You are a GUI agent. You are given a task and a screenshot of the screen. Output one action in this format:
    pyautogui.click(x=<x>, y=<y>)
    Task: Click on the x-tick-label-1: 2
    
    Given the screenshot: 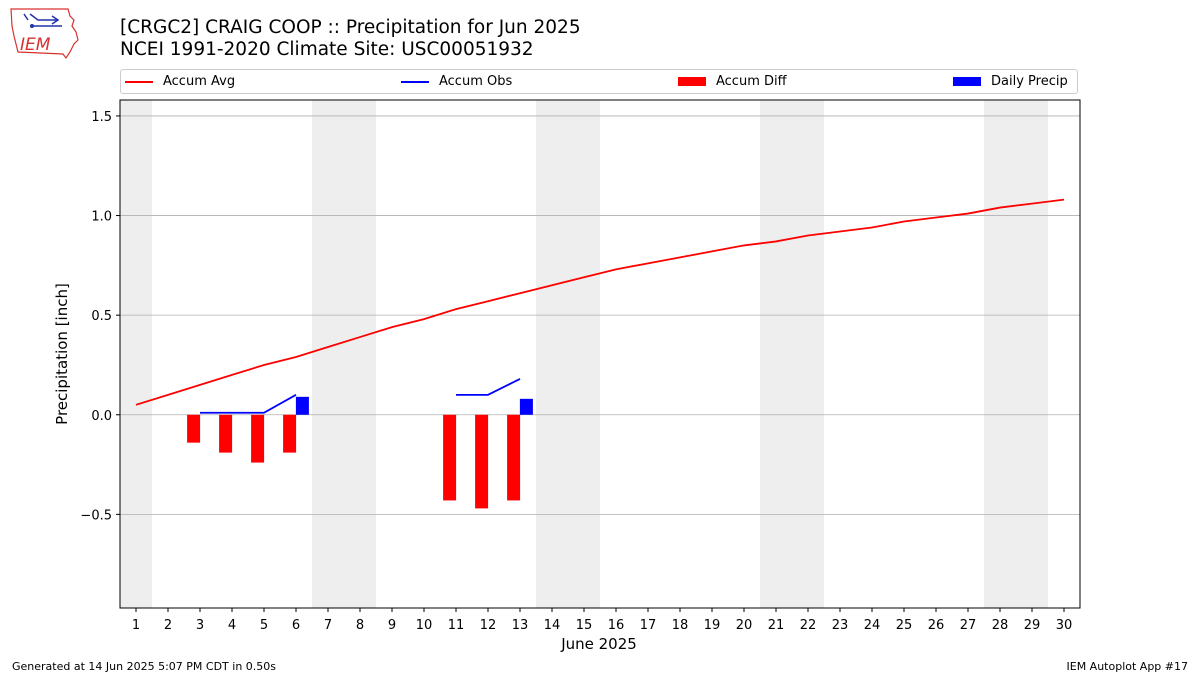 What is the action you would take?
    pyautogui.click(x=168, y=625)
    